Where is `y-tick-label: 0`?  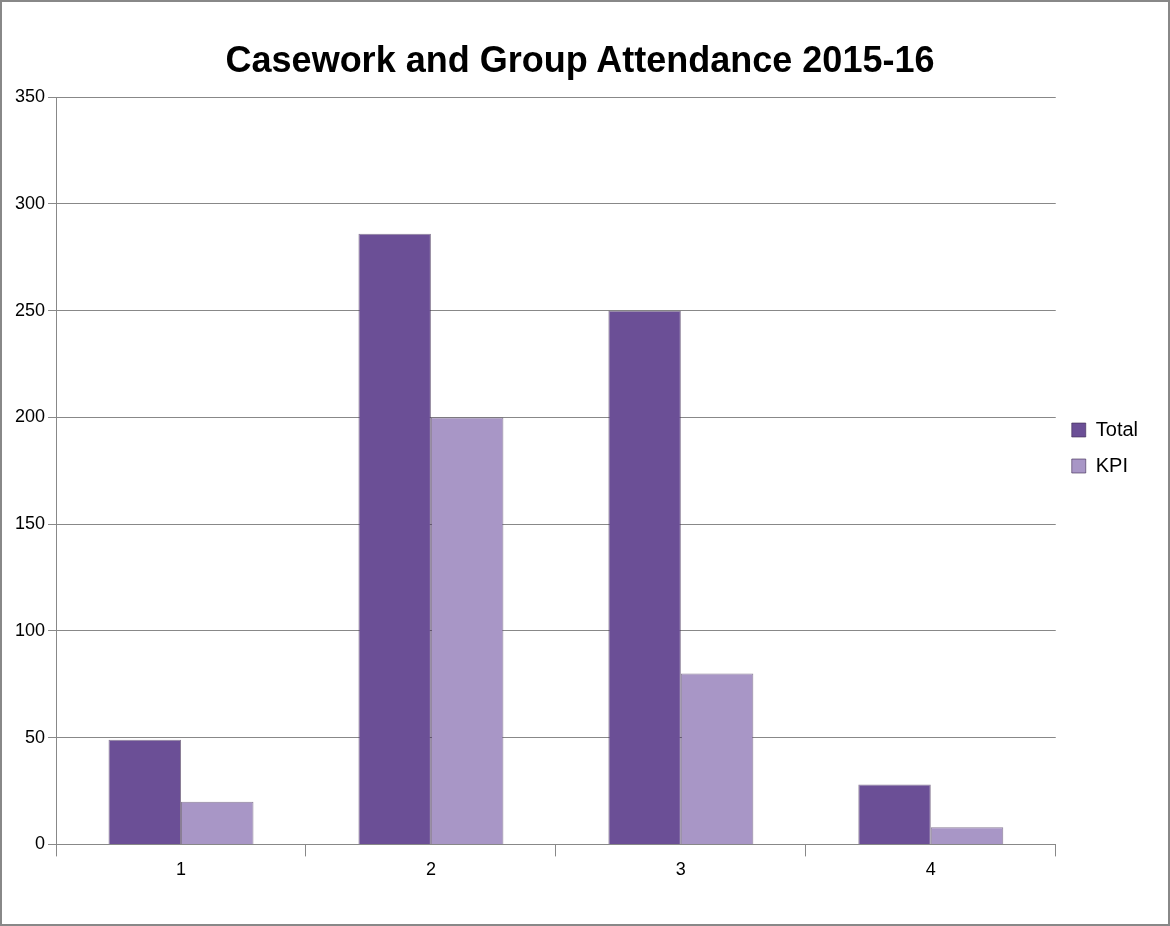
y-tick-label: 0 is located at coordinates (40, 843).